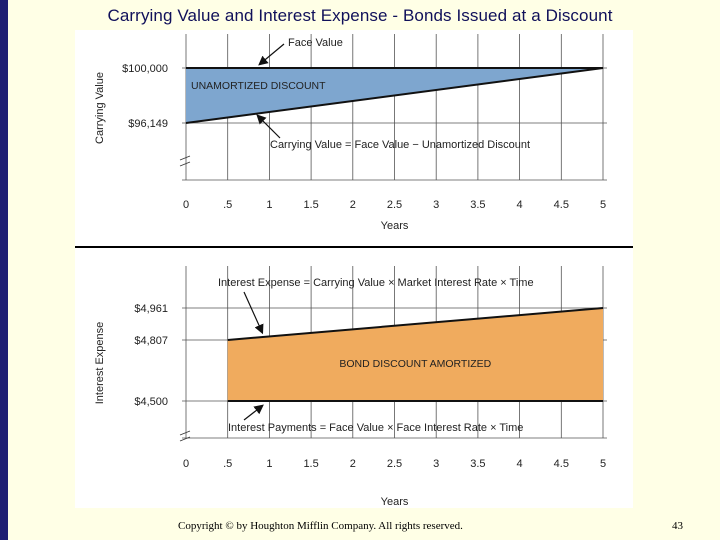 Image resolution: width=720 pixels, height=540 pixels. What do you see at coordinates (148, 124) in the screenshot?
I see `carrying-value-y-tick-label: $96,149` at bounding box center [148, 124].